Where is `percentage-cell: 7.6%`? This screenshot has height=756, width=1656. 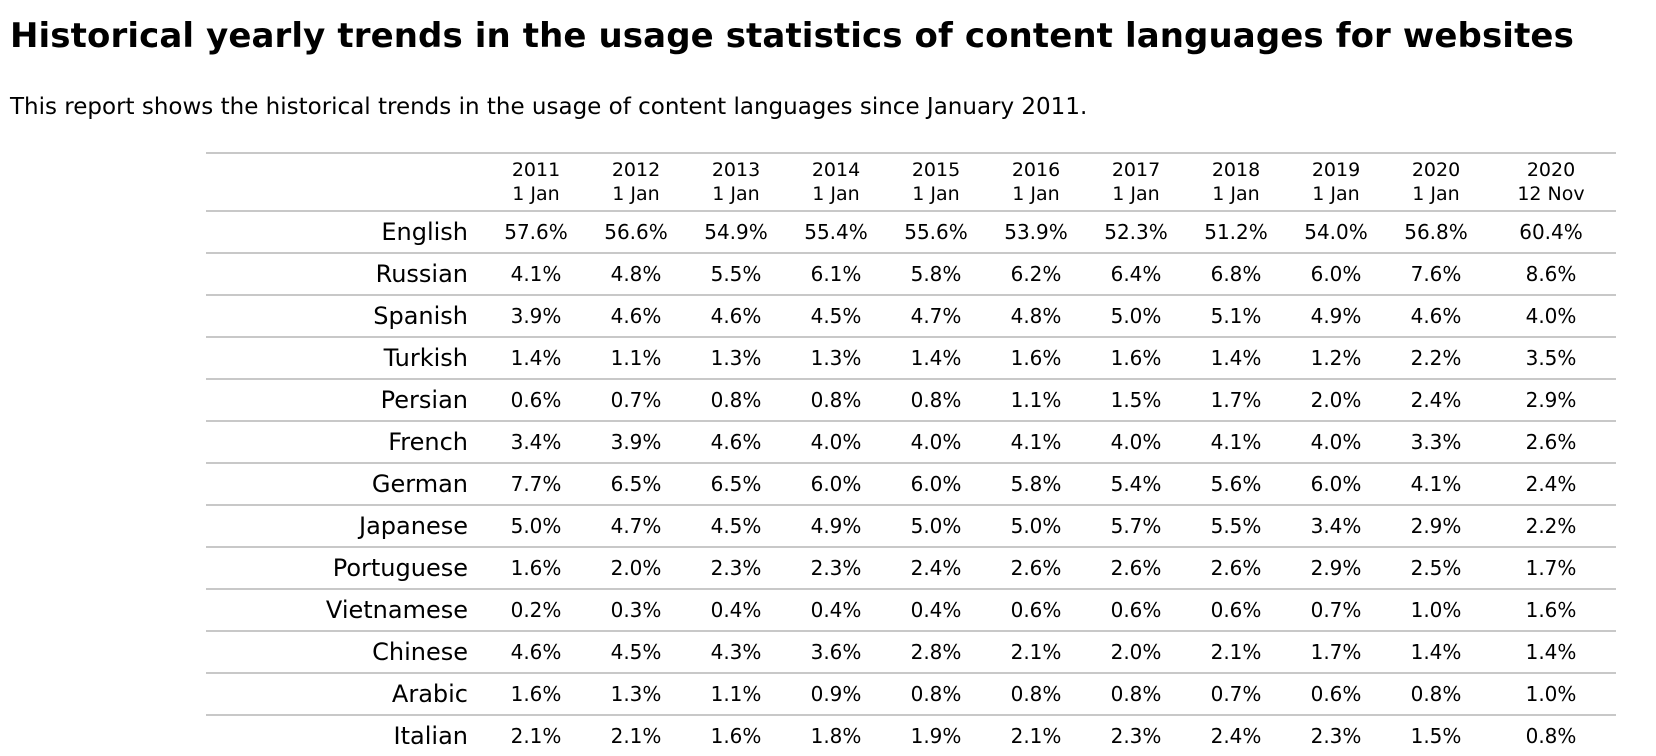
percentage-cell: 7.6% is located at coordinates (1436, 274).